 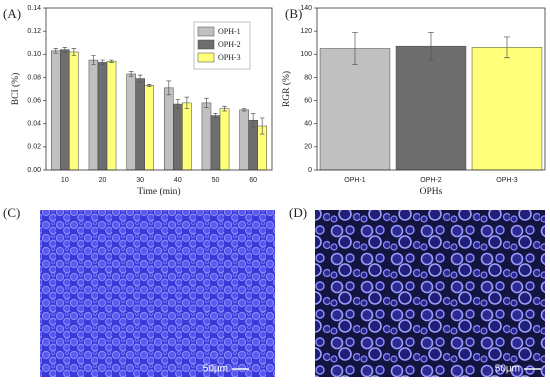 I want to click on y-tick-label: 40, so click(x=308, y=124).